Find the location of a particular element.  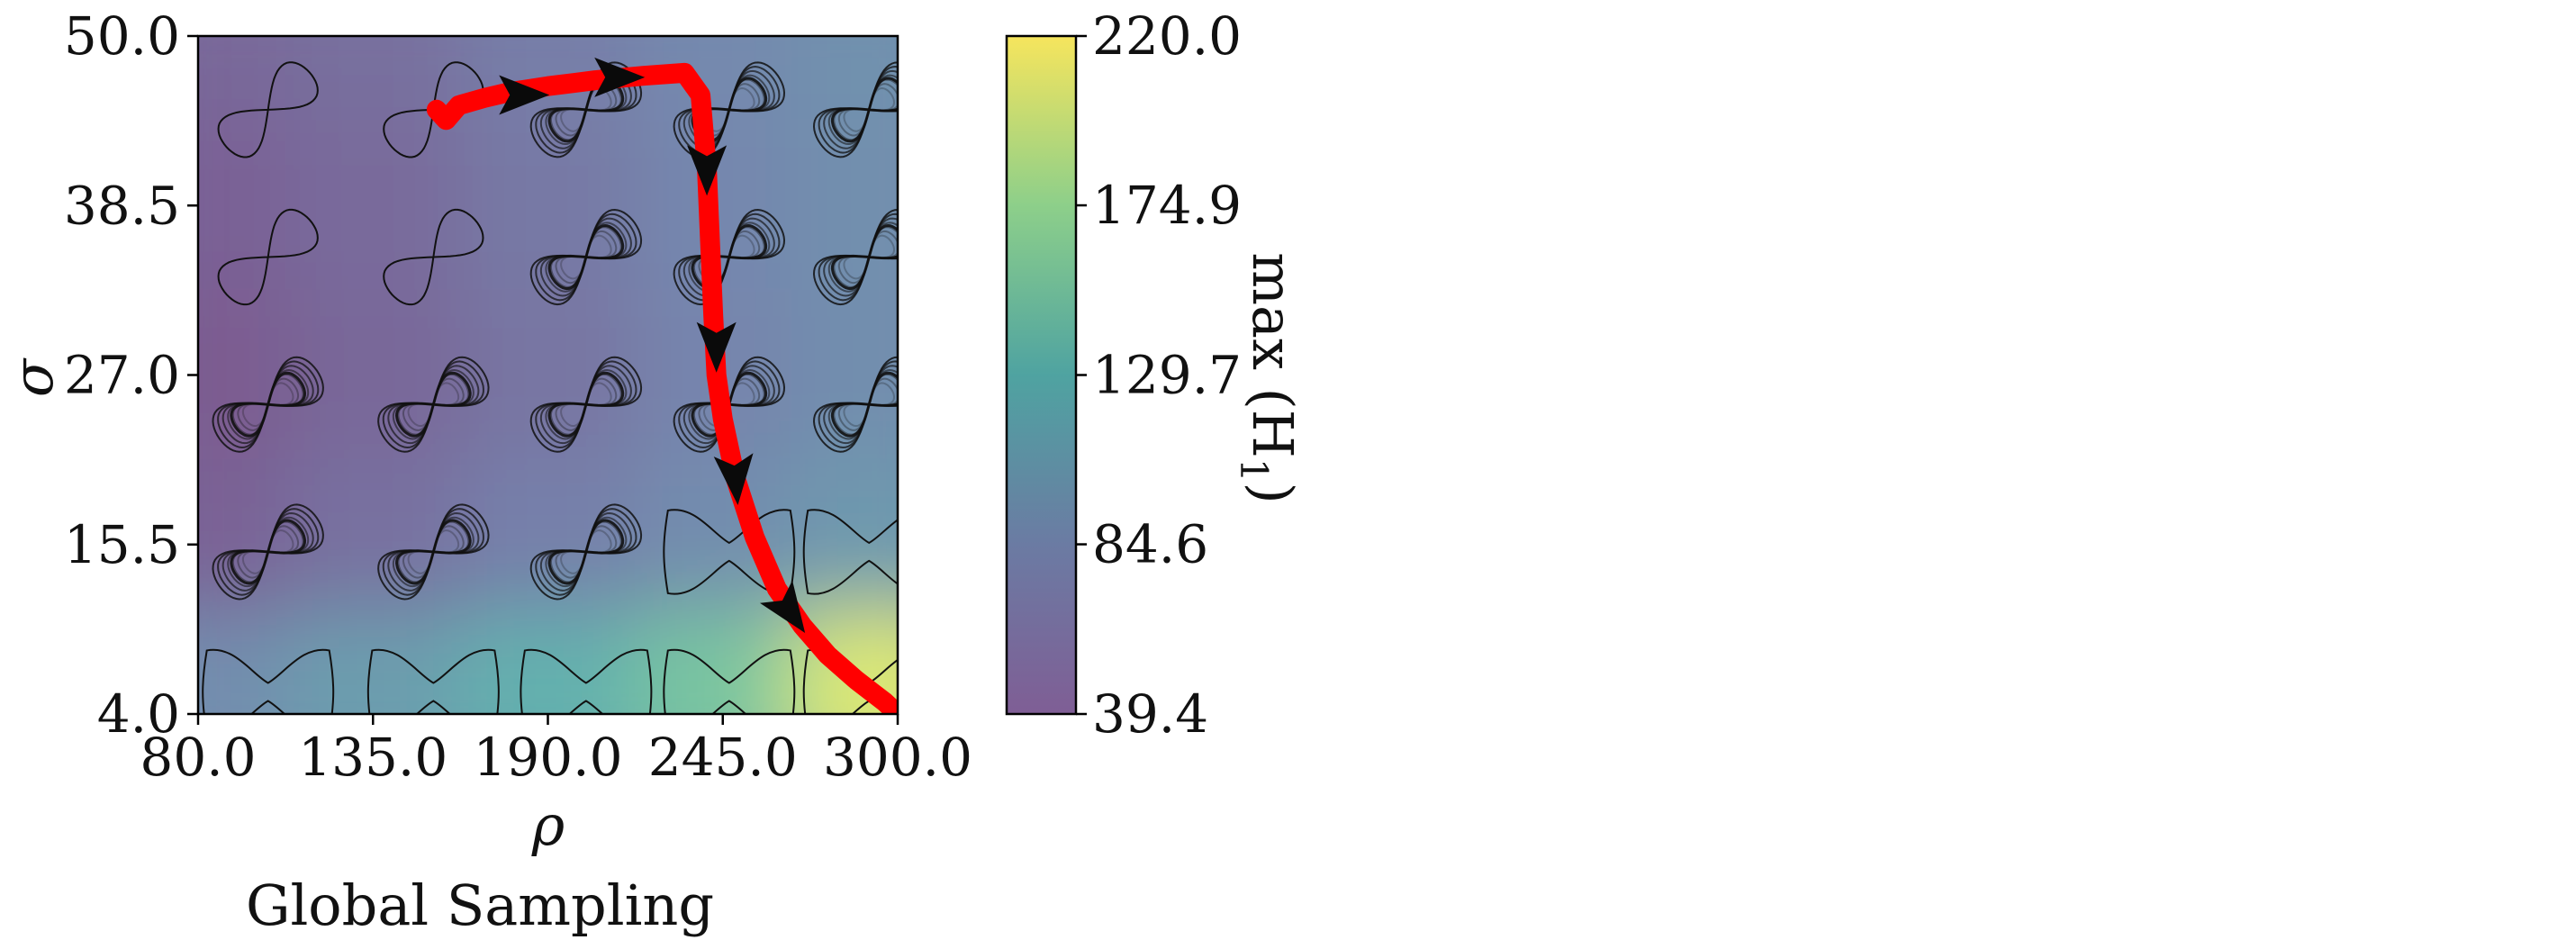

colorbar-tick-label: 220.0 is located at coordinates (1167, 36).